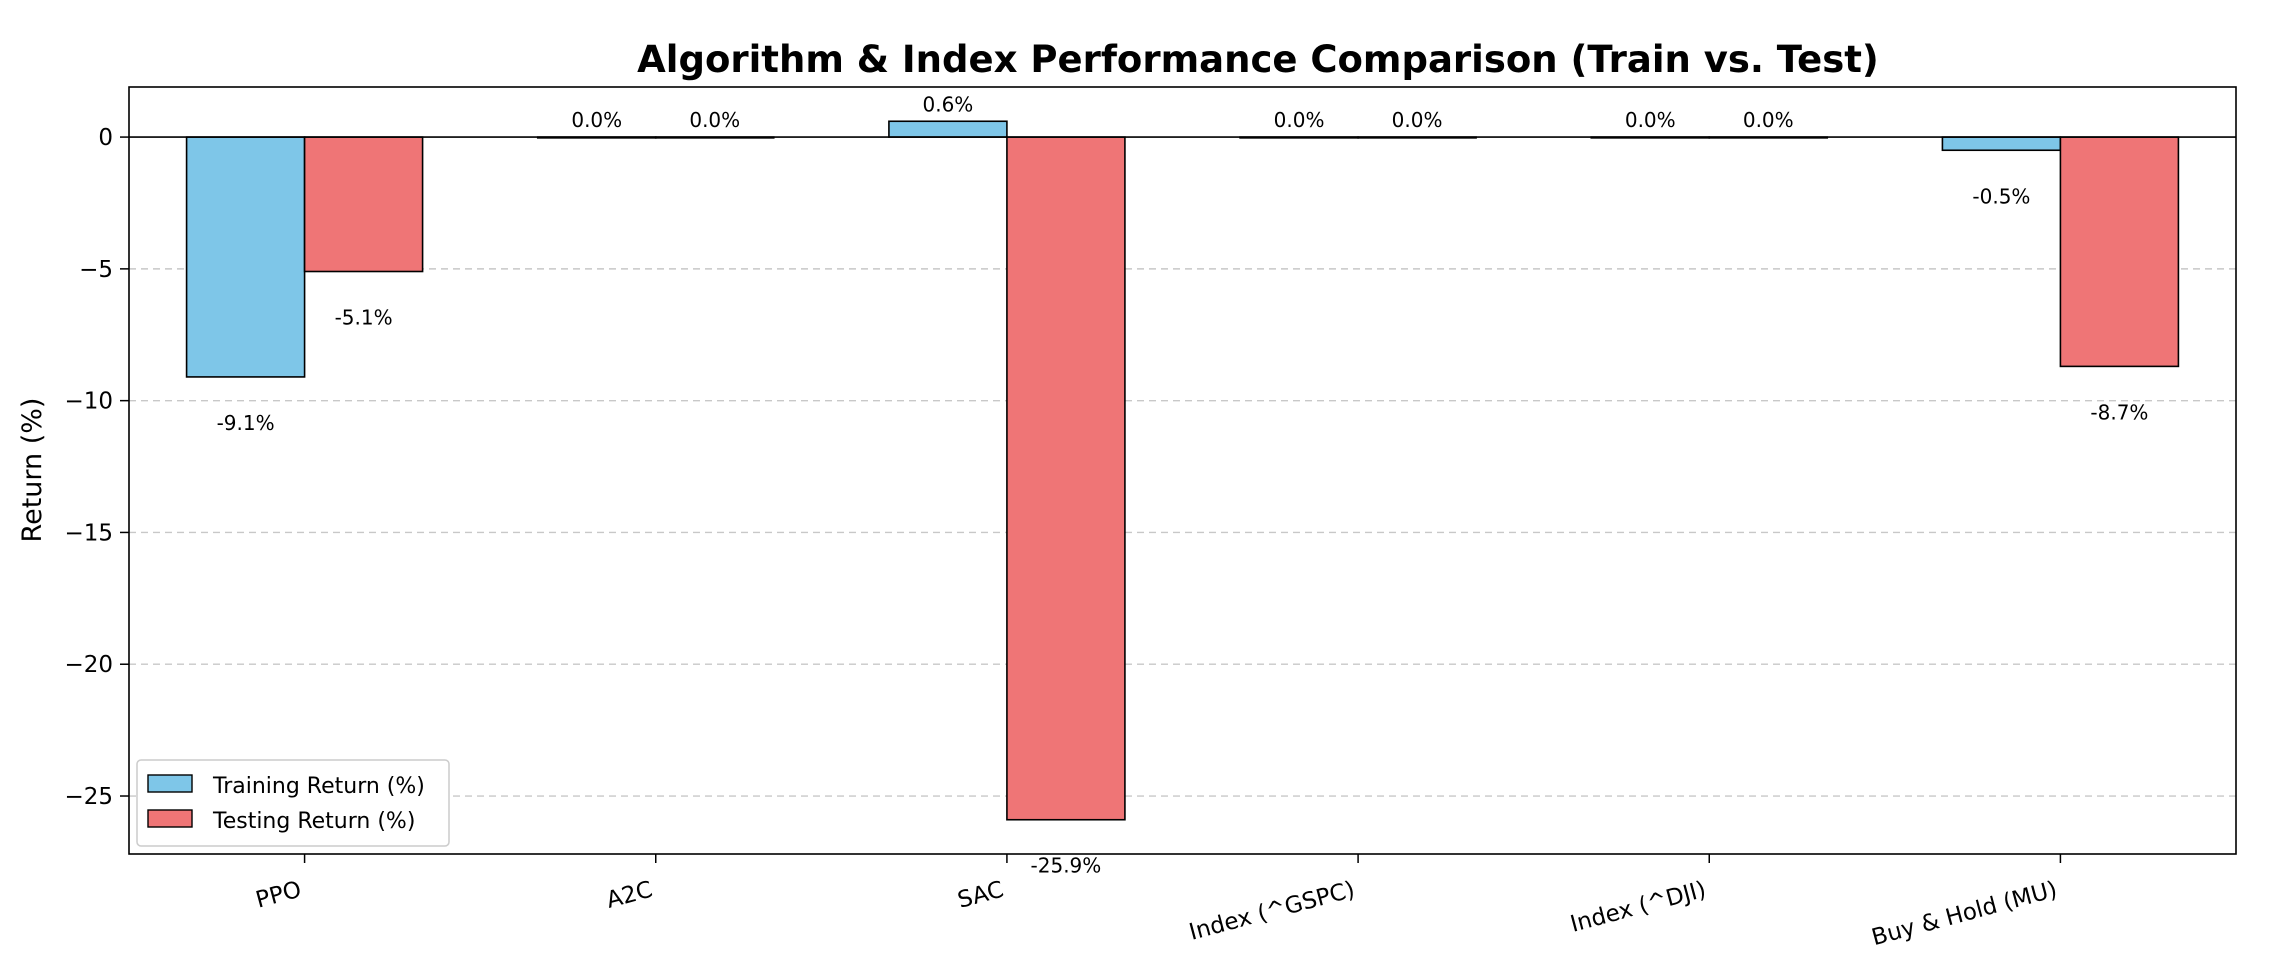 The height and width of the screenshot is (966, 2282). I want to click on data-label: -8.7%, so click(2119, 412).